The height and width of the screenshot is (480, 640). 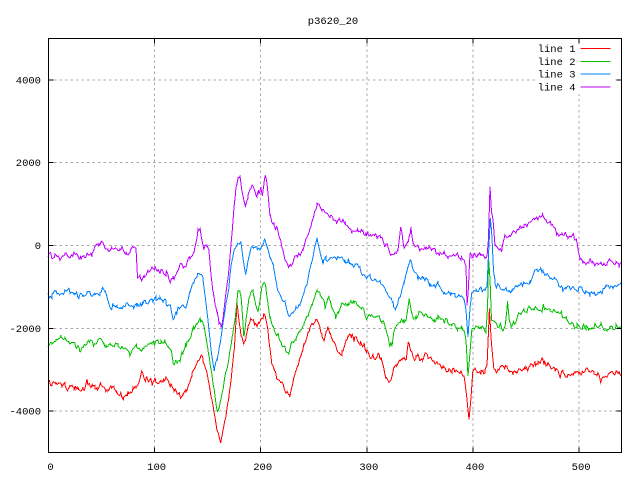 I want to click on svg-text: line 4, so click(x=557, y=88).